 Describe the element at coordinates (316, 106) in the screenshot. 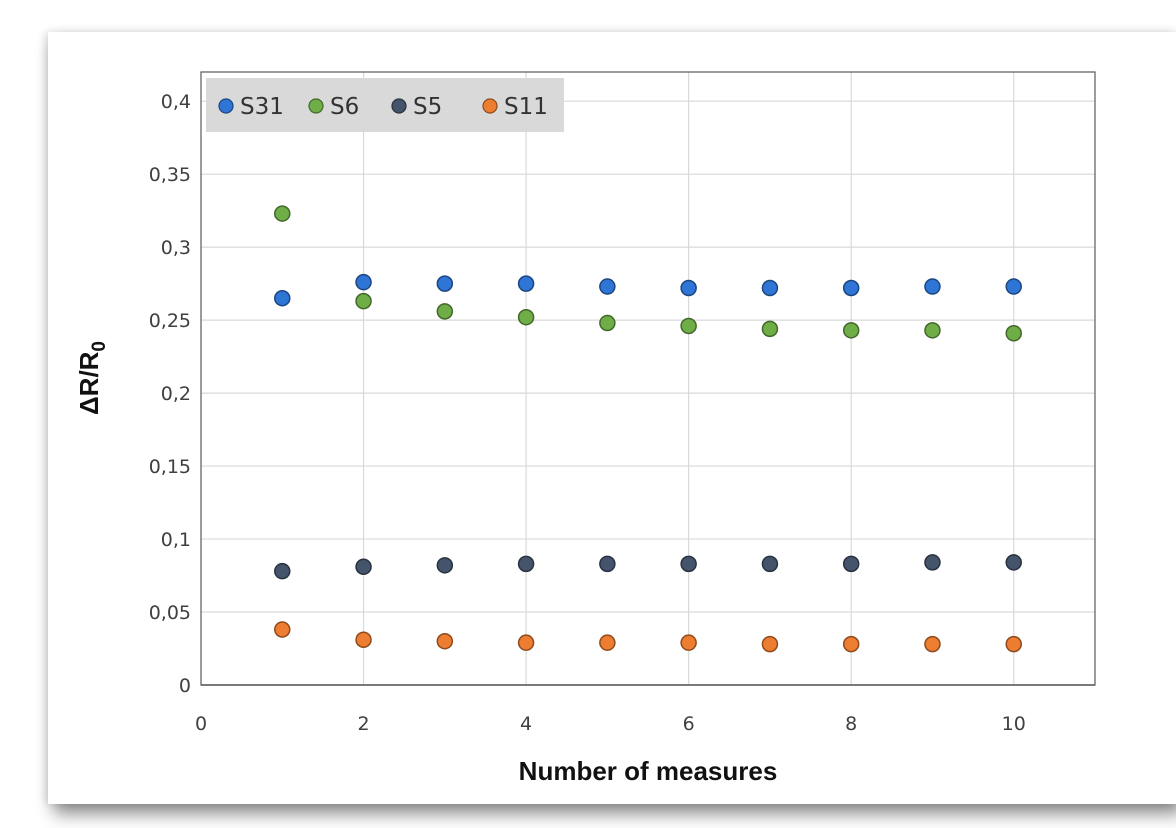

I see `legend-marker-s6` at that location.